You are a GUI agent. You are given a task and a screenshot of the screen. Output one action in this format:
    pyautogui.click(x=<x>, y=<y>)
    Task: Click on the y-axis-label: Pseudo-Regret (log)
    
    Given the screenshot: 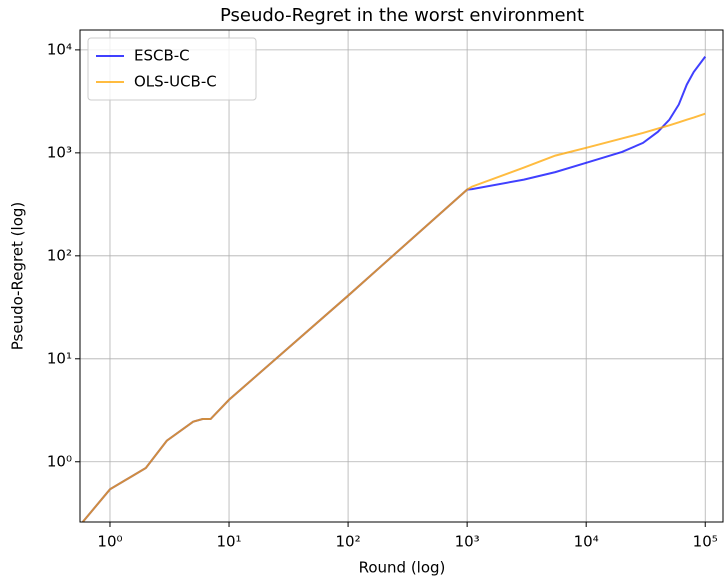 What is the action you would take?
    pyautogui.click(x=18, y=276)
    